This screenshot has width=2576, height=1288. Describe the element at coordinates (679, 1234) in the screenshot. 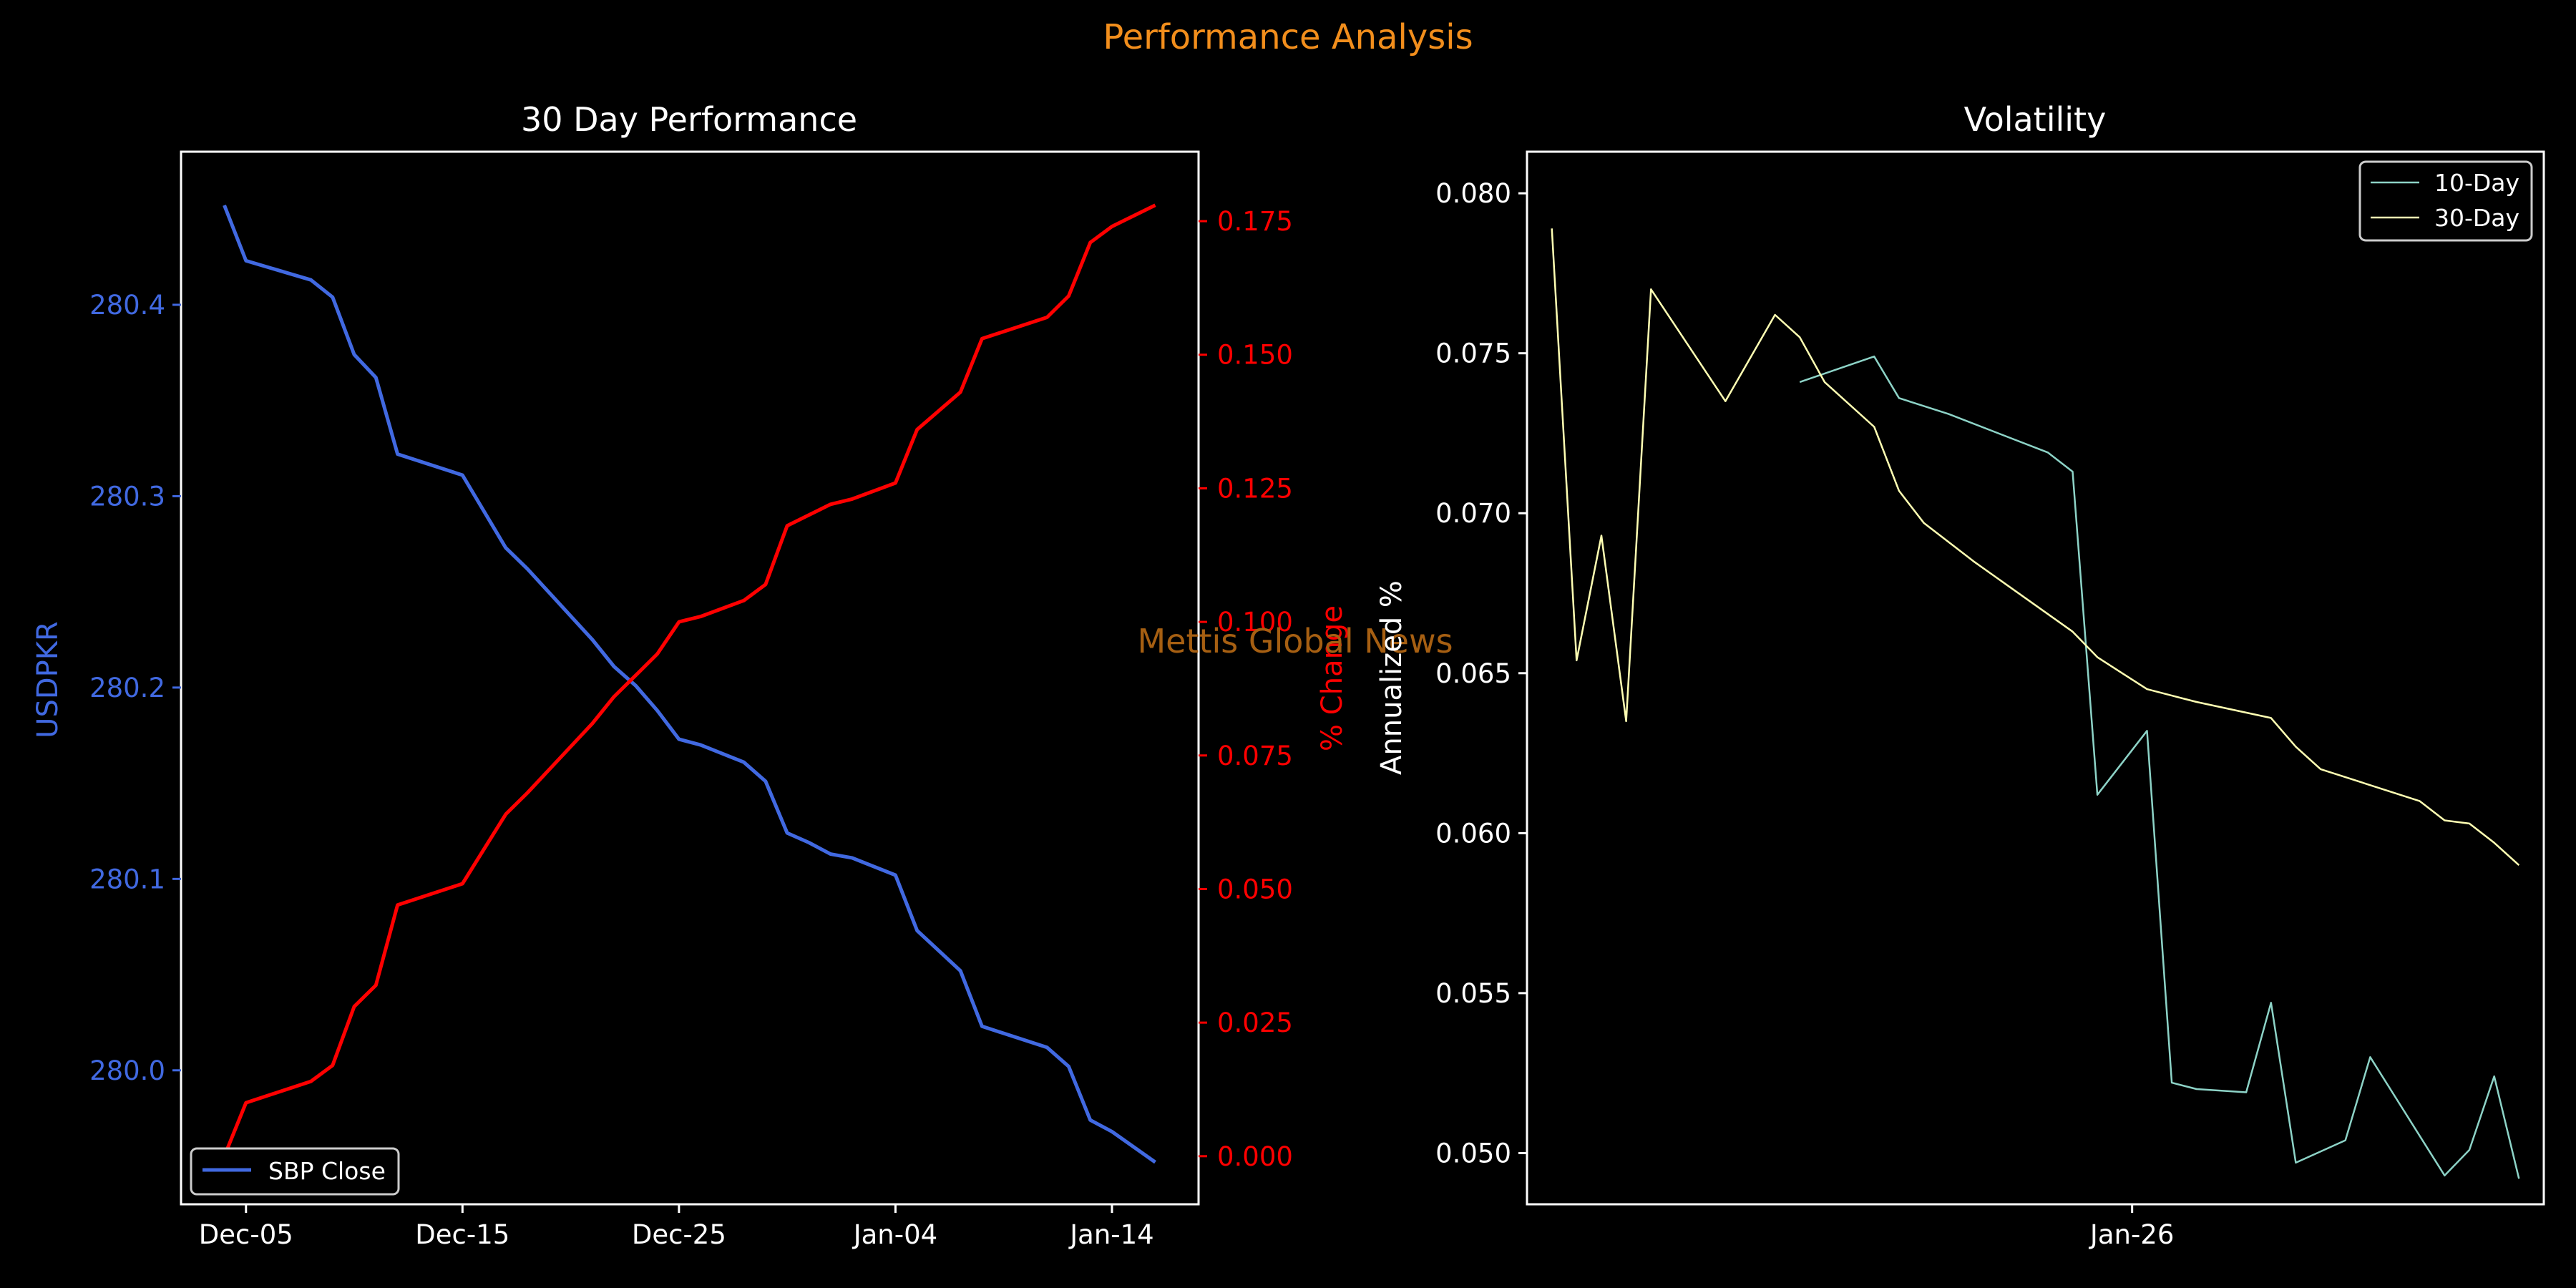

I see `performance-x-tick-label: Dec-25` at that location.